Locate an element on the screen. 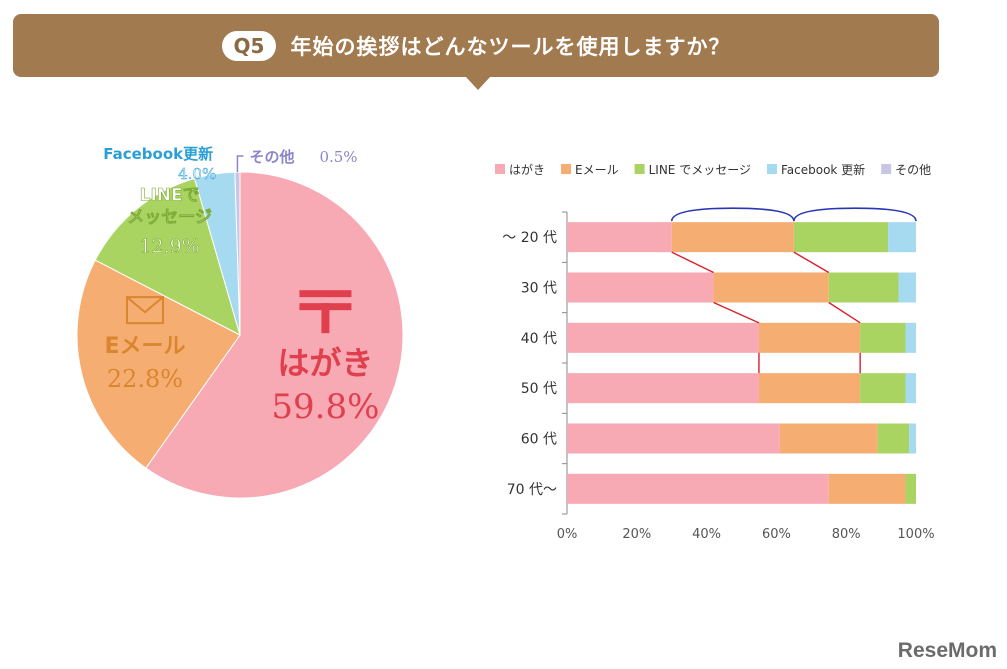  pie-label-name: LINEで is located at coordinates (170, 195).